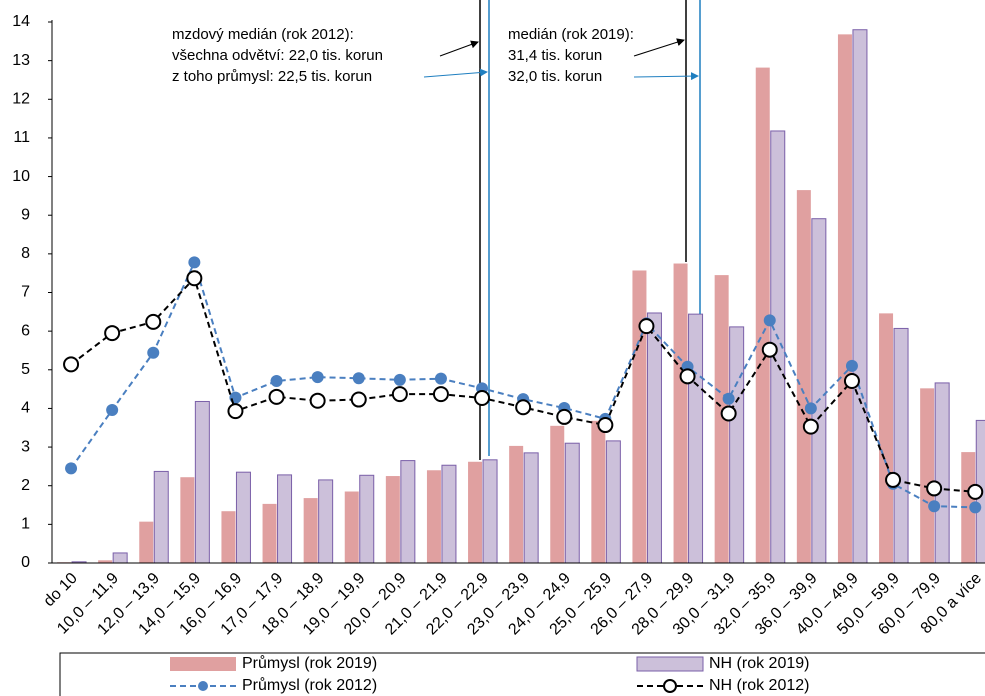 The image size is (985, 696). Describe the element at coordinates (555, 76) in the screenshot. I see `annotation: 32,0 tis. korun` at that location.